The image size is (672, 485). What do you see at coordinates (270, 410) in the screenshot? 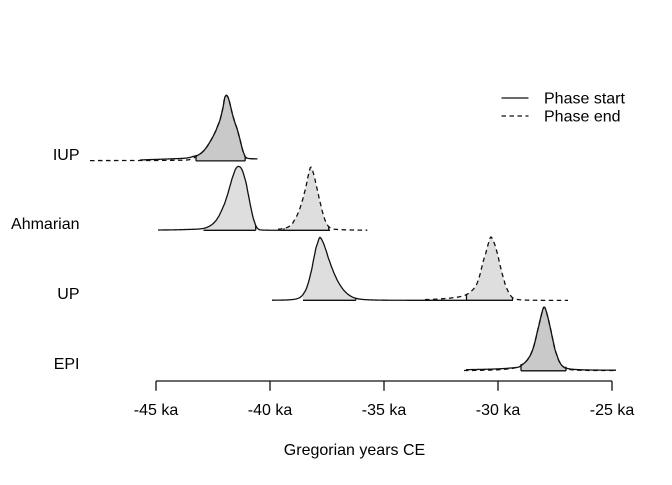
I see `svg-text: -40 ka` at bounding box center [270, 410].